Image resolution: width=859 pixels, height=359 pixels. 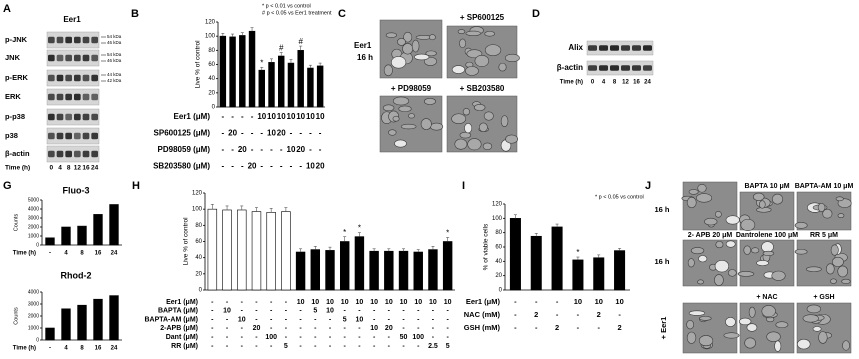 What do you see at coordinates (620, 68) in the screenshot?
I see `blot` at bounding box center [620, 68].